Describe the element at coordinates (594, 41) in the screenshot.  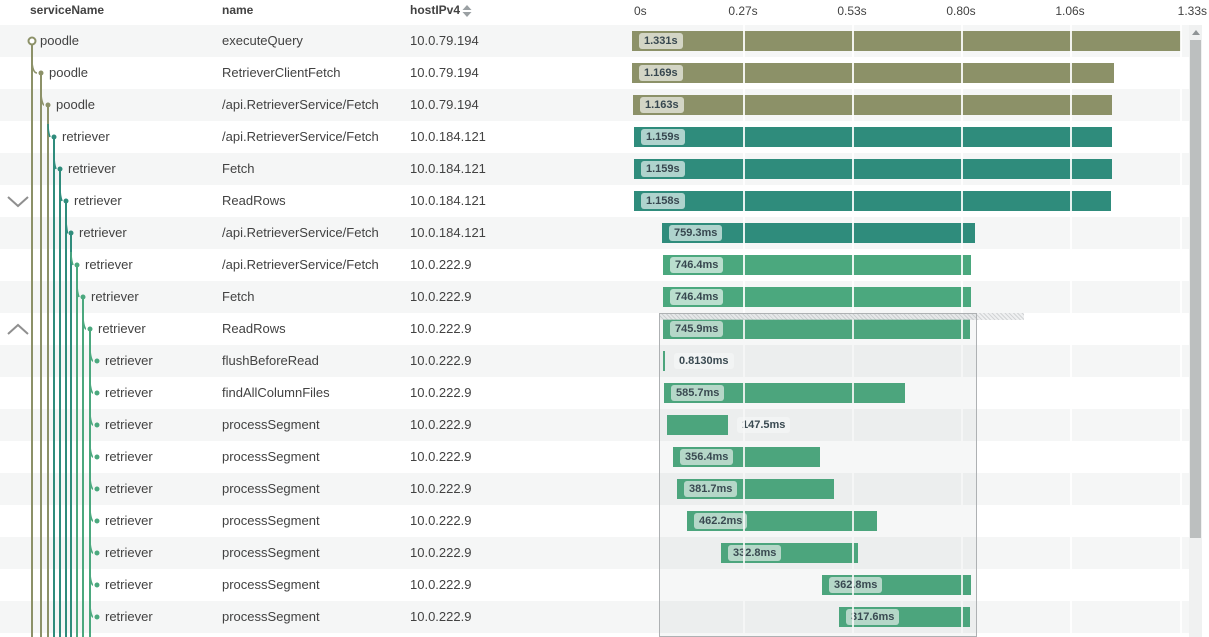
I see `trace-row: poodle executeQuery 10.0.79.194 1.331s` at that location.